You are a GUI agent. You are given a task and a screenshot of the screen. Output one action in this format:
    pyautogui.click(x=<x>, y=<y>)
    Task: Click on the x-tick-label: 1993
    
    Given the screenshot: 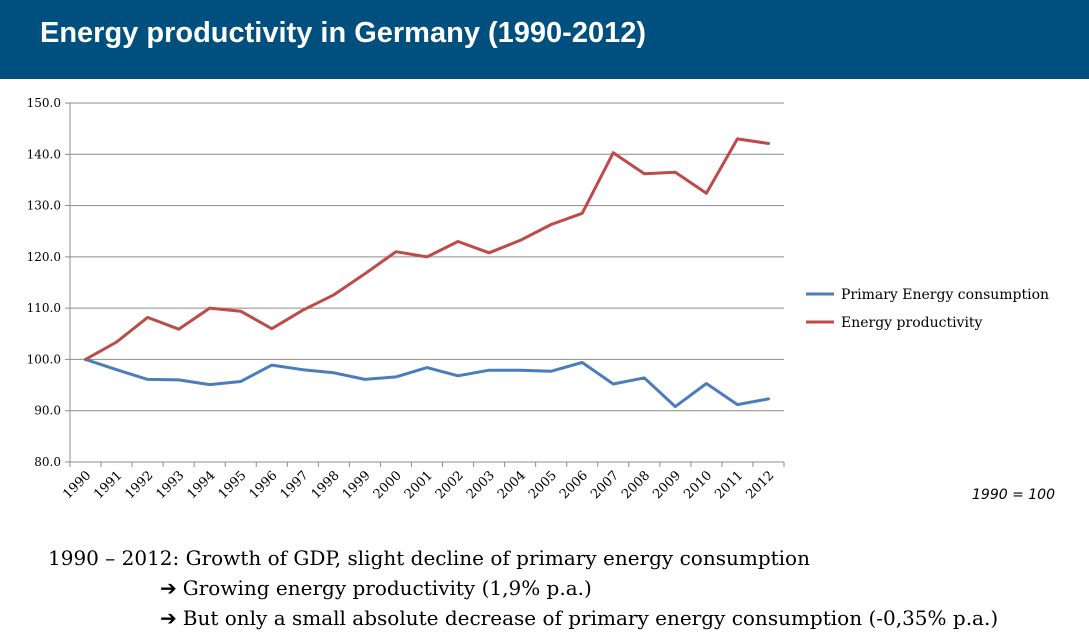 What is the action you would take?
    pyautogui.click(x=170, y=485)
    